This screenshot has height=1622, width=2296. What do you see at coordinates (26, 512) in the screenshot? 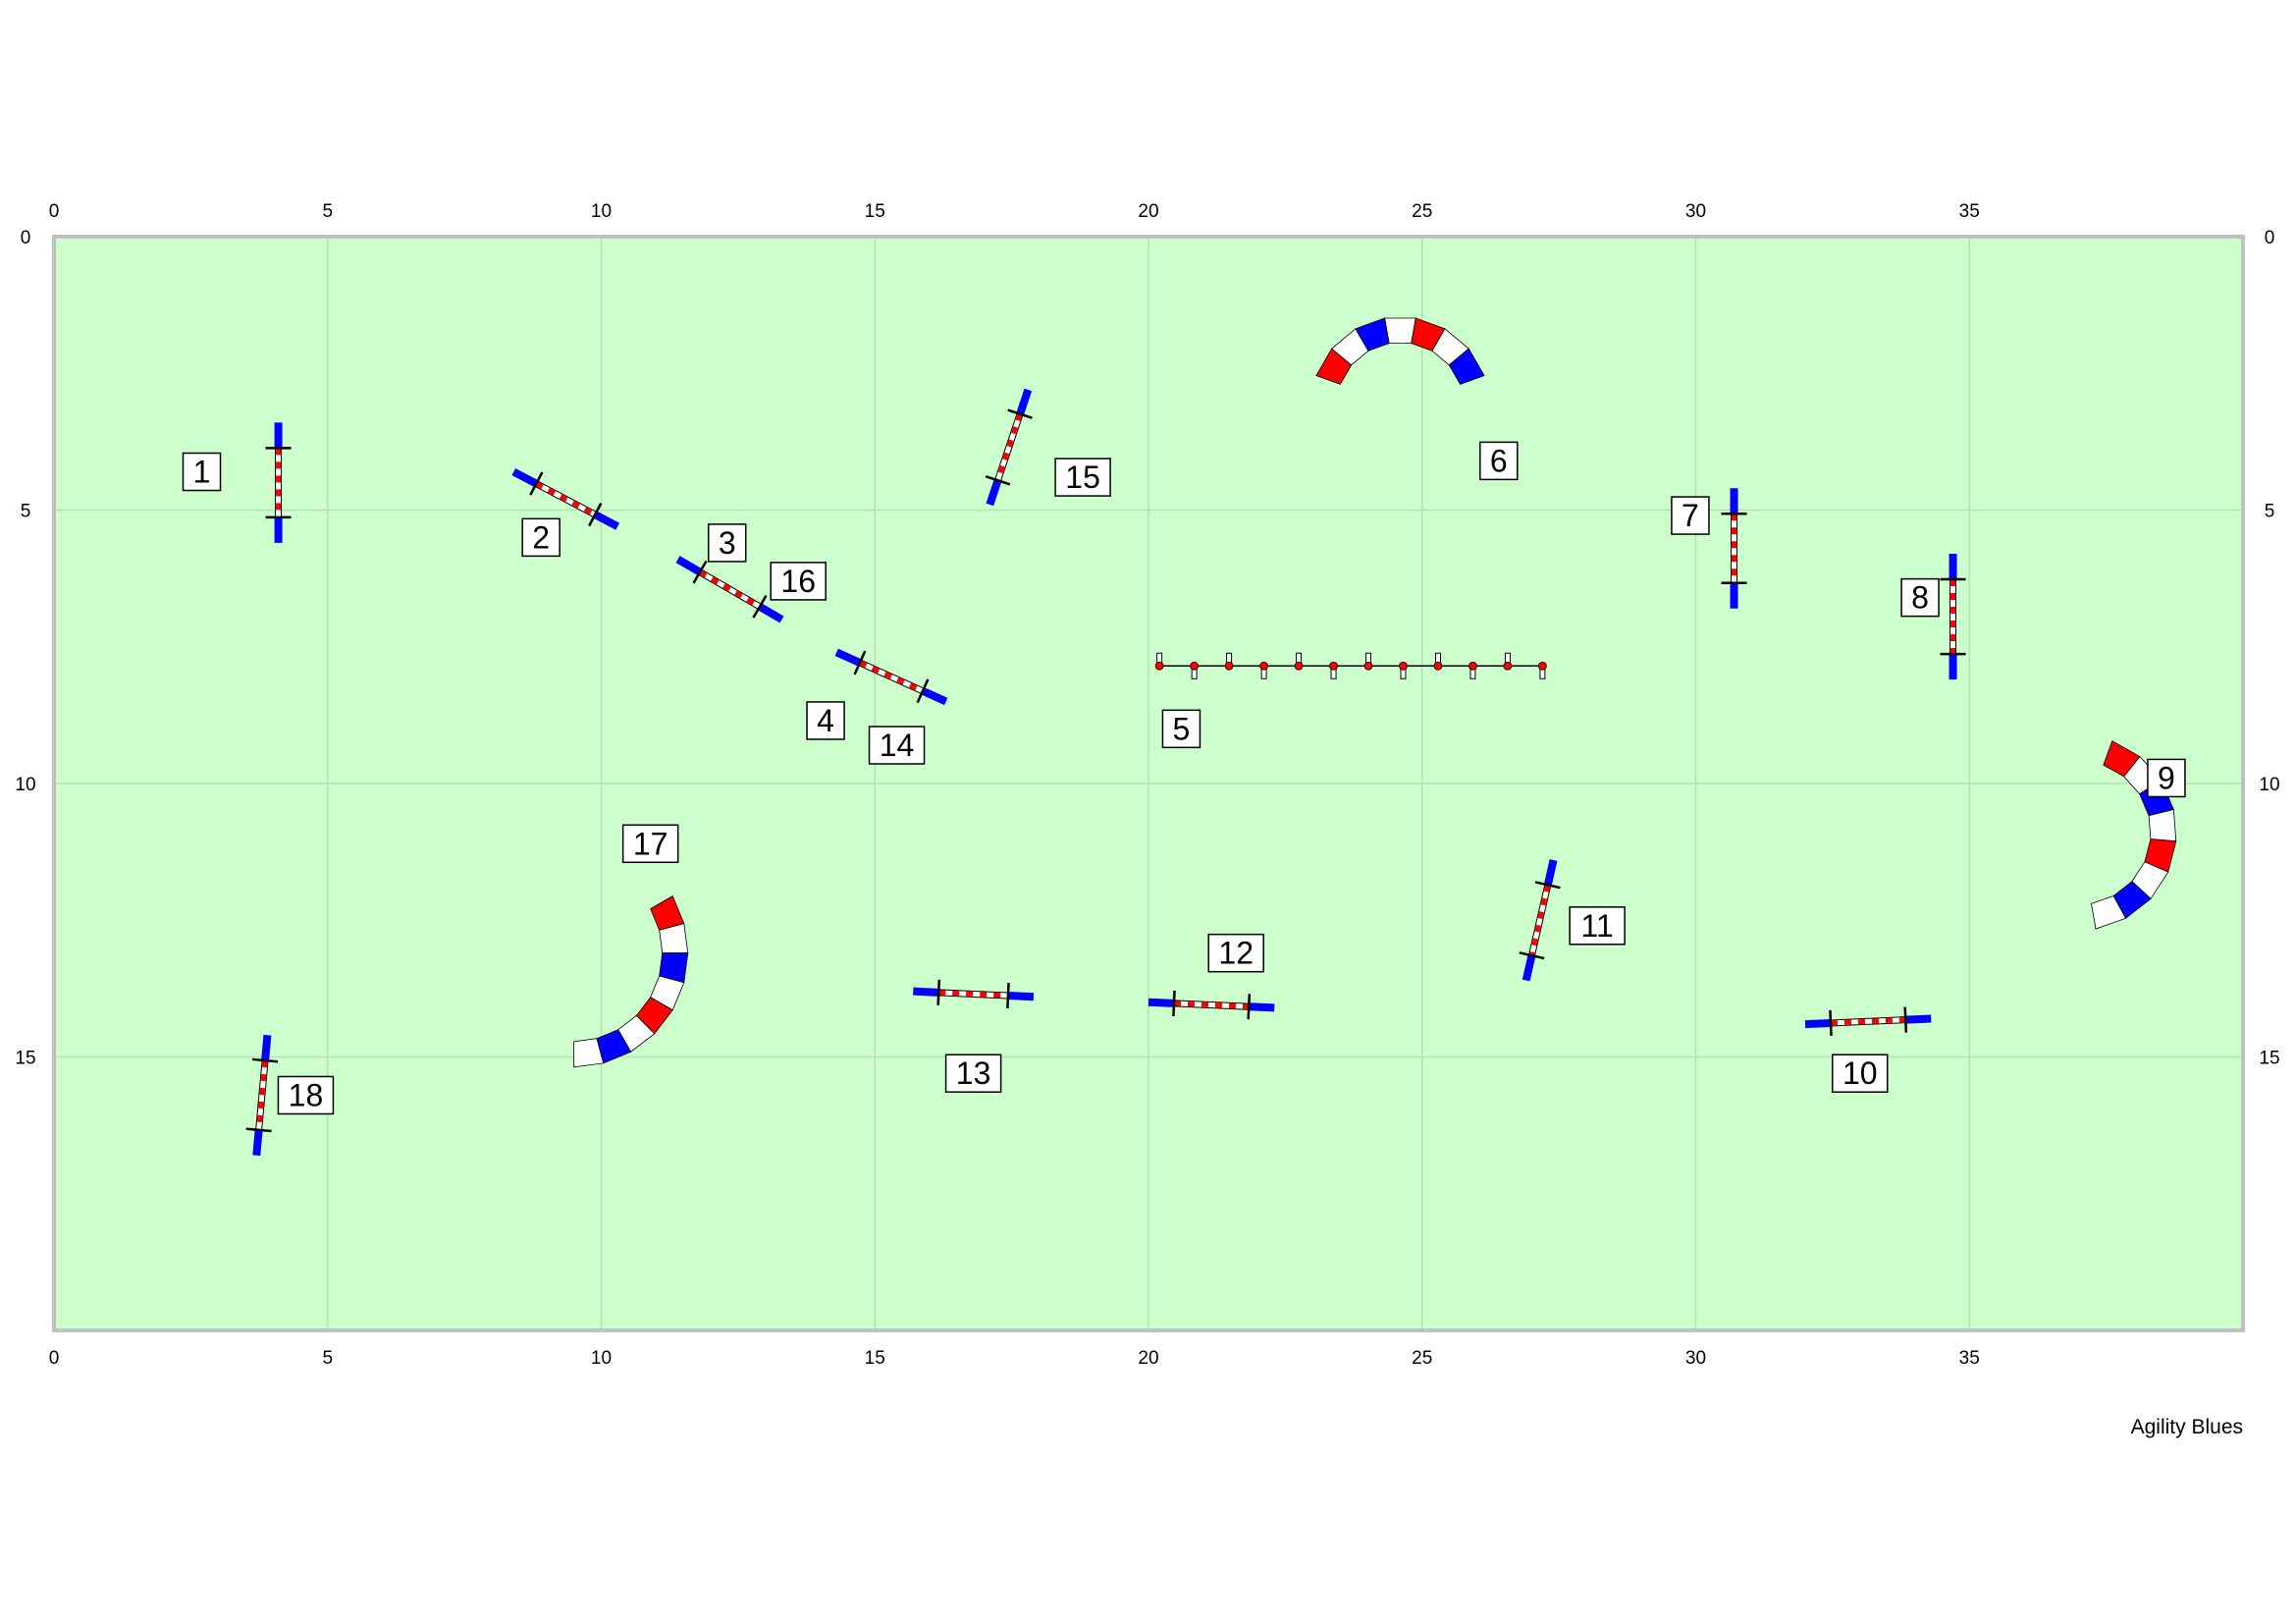
I see `y-tick-label-left: 5` at bounding box center [26, 512].